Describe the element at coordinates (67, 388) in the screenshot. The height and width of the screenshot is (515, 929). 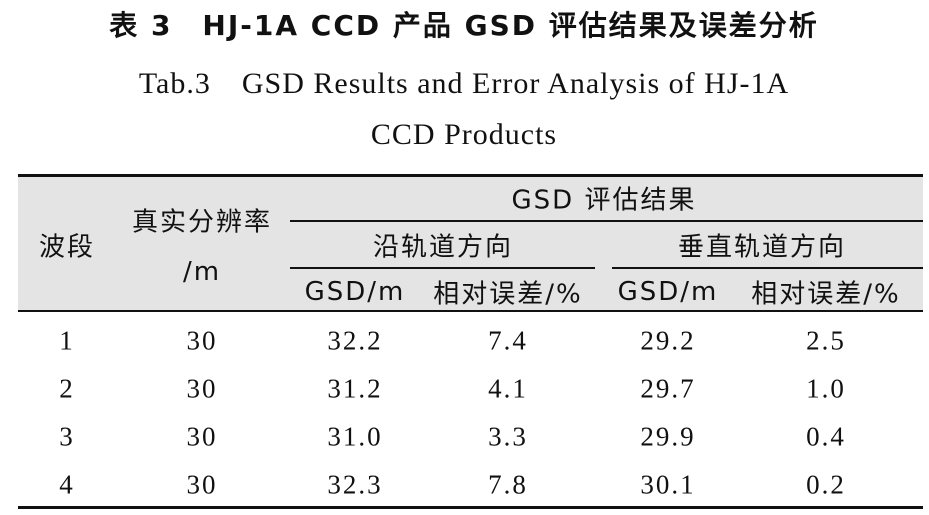
I see `table-cell: 2` at that location.